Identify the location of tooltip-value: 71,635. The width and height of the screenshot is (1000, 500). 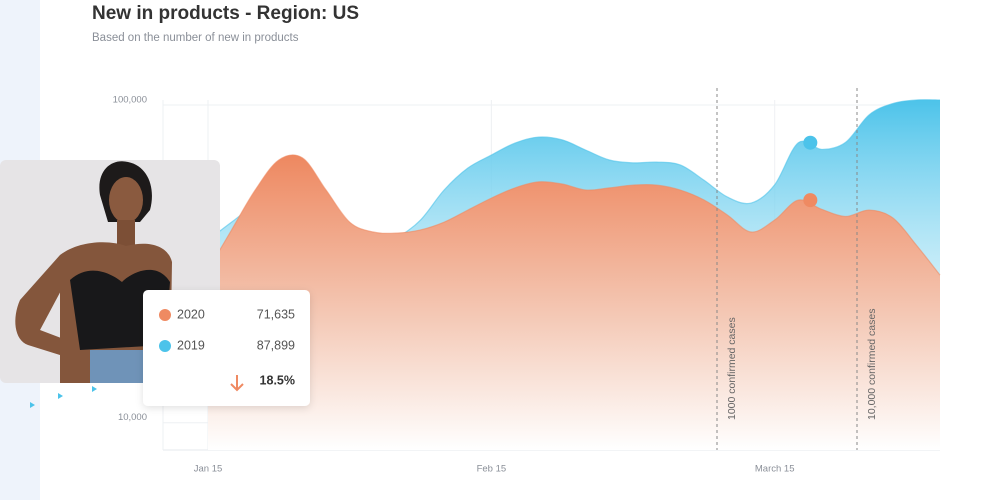
(276, 314).